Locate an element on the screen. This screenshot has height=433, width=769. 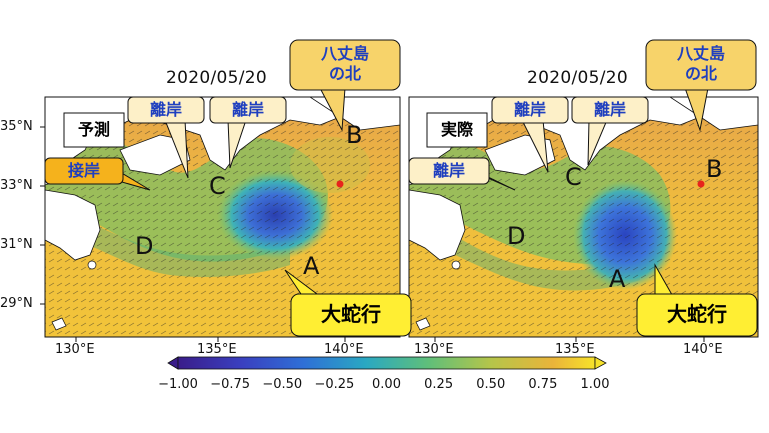
lon-tick-140-left: 140°E is located at coordinates (344, 349).